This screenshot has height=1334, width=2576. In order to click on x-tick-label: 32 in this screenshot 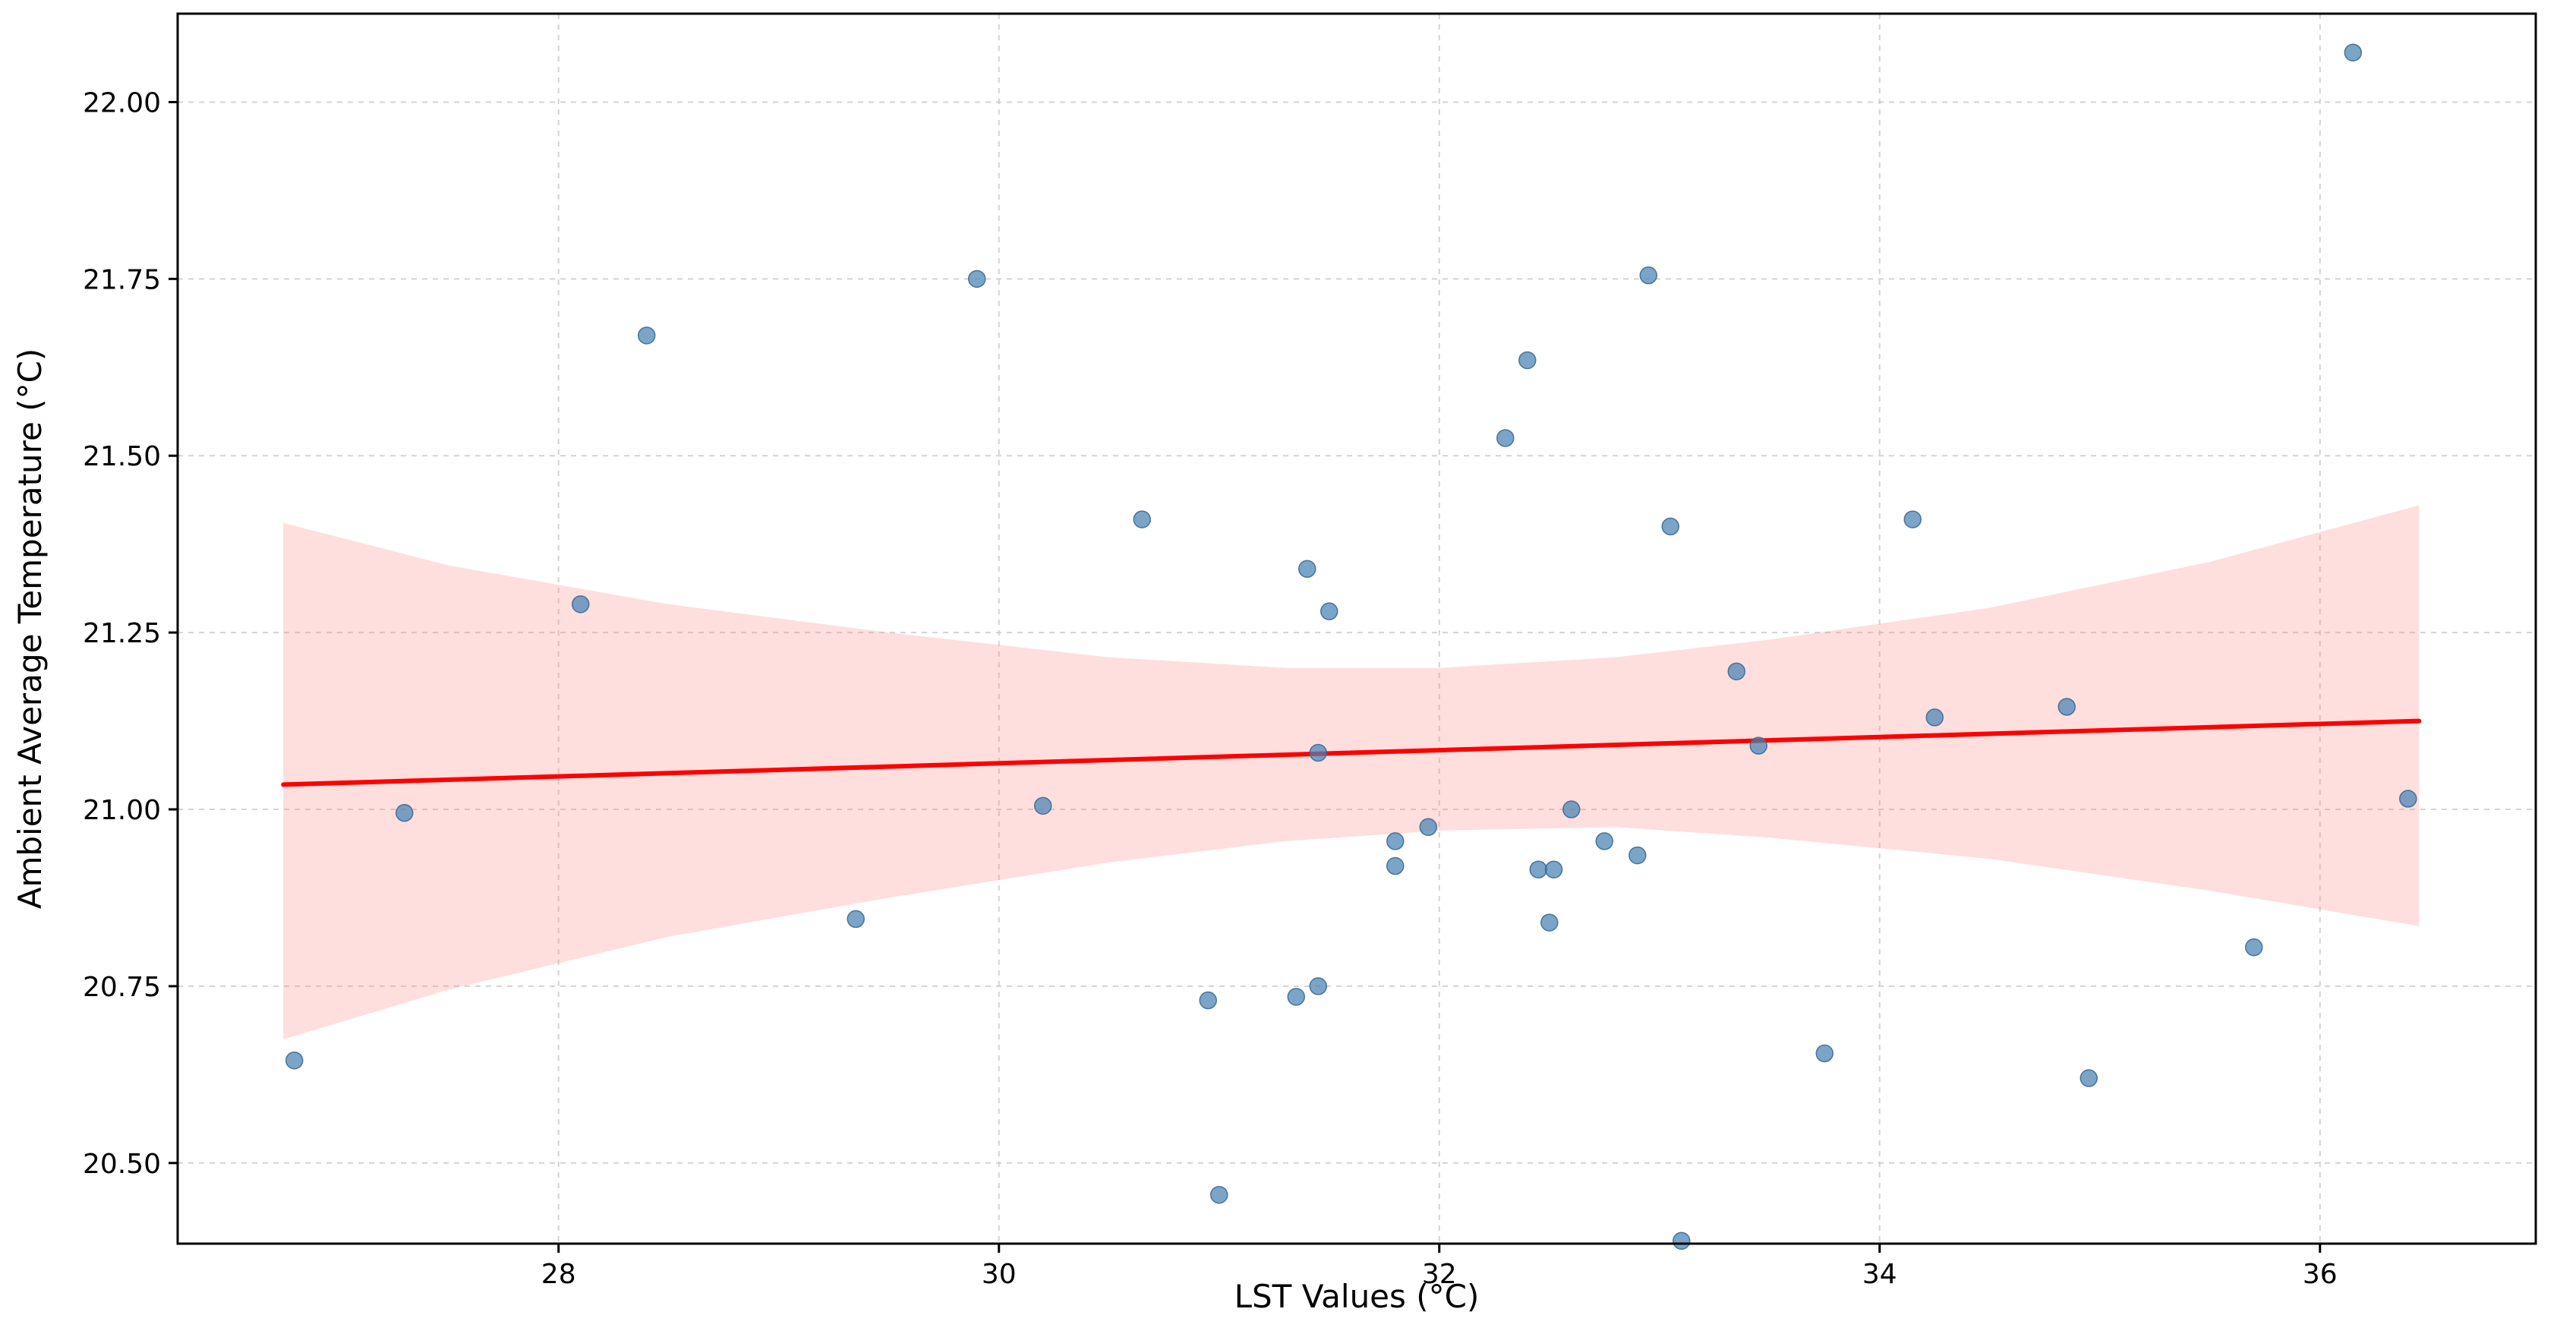, I will do `click(1439, 1274)`.